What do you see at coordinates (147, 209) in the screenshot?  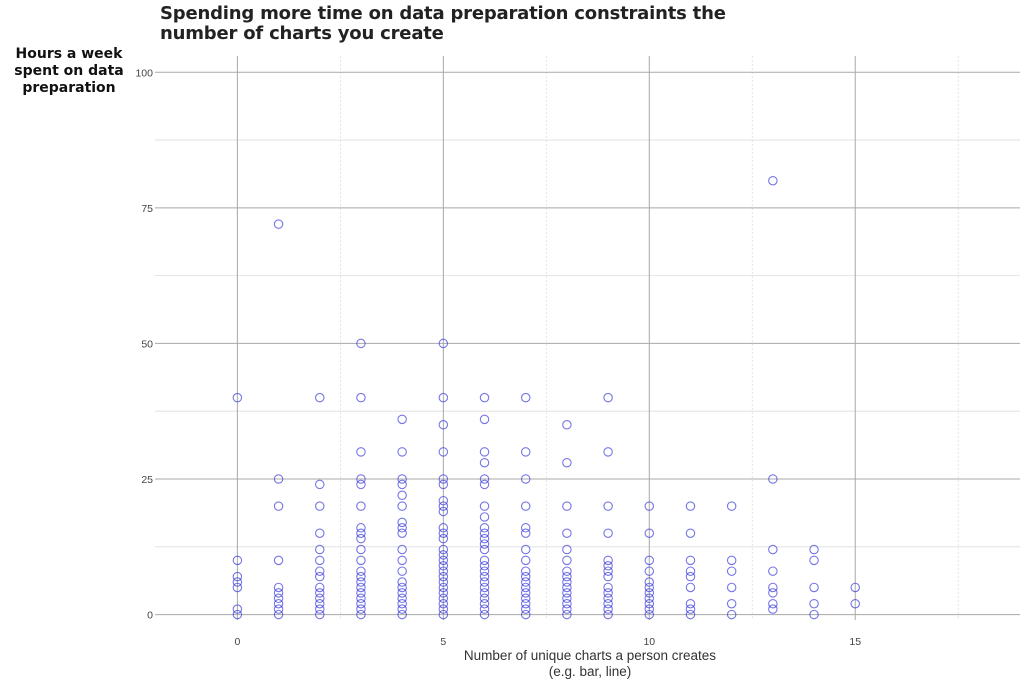 I see `y-tick-label: 75` at bounding box center [147, 209].